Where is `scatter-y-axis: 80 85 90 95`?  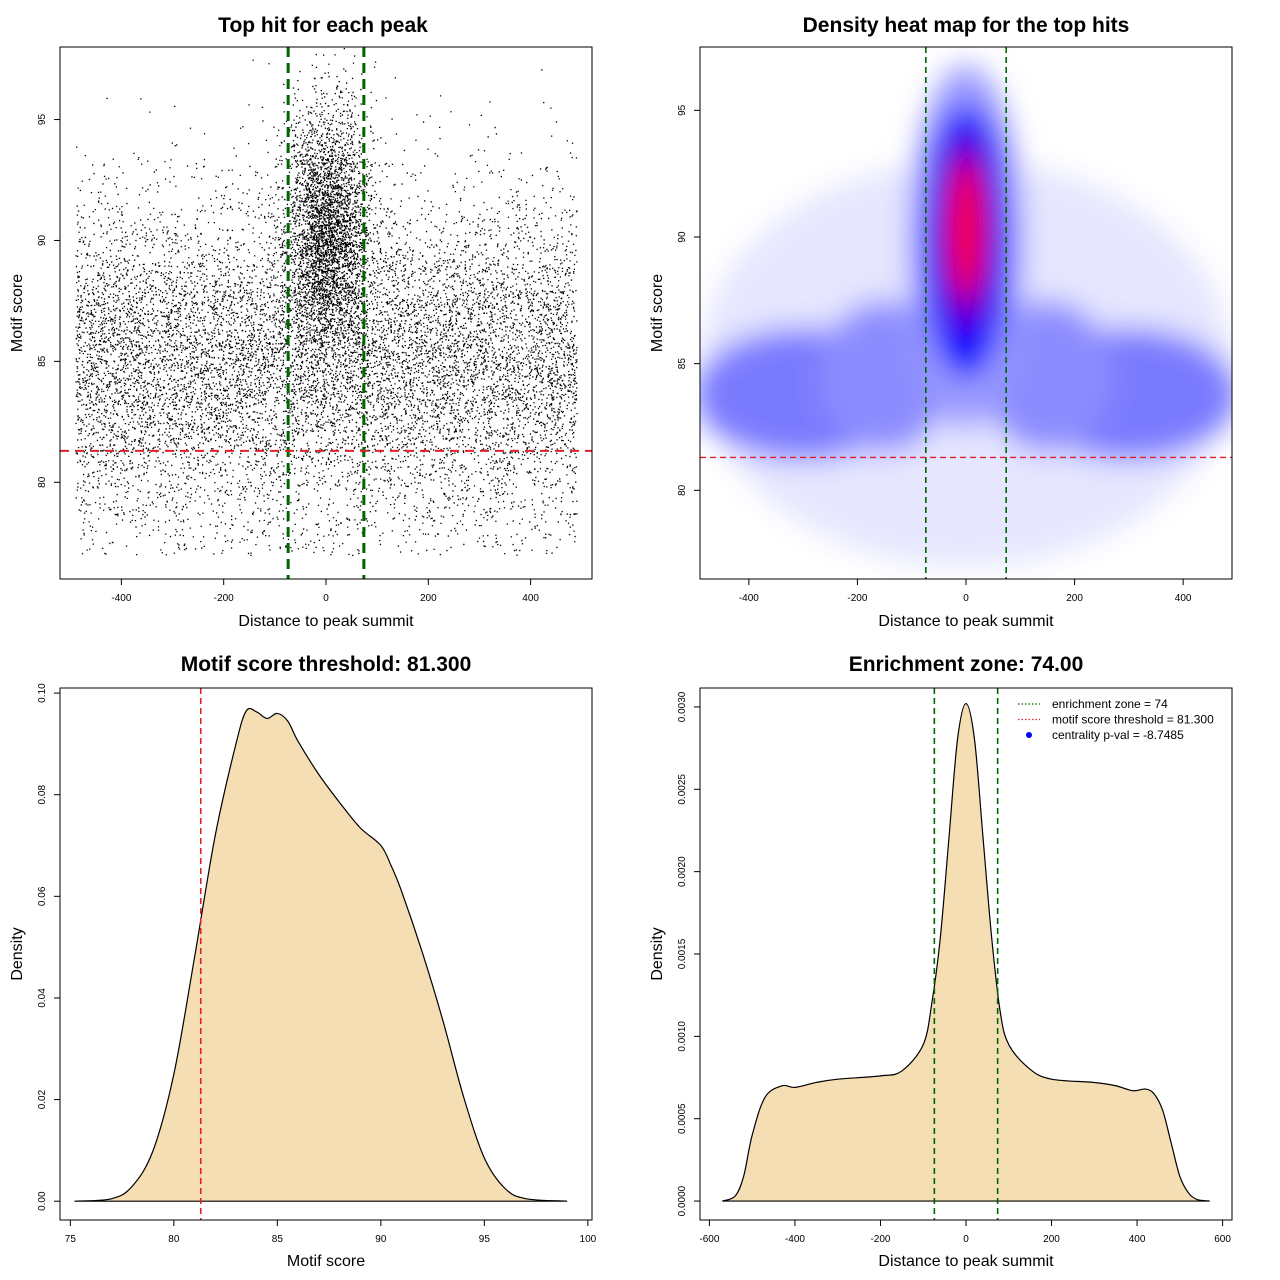
scatter-y-axis: 80 85 90 95 is located at coordinates (48, 301).